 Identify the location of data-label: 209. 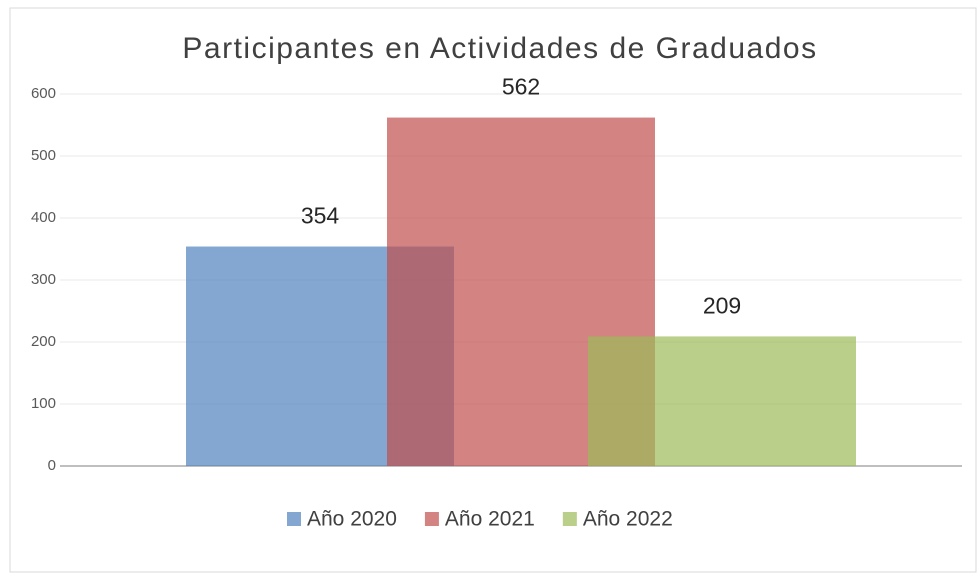
(722, 305).